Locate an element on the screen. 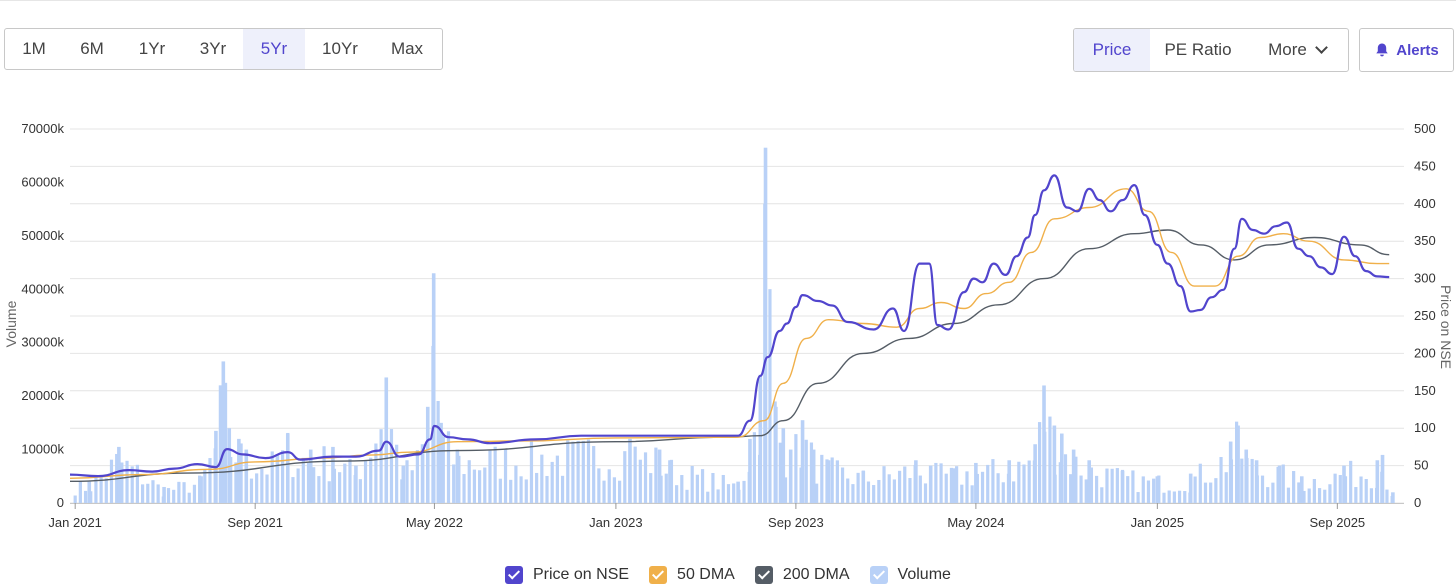  range-1yr-button: 1Yr is located at coordinates (152, 48).